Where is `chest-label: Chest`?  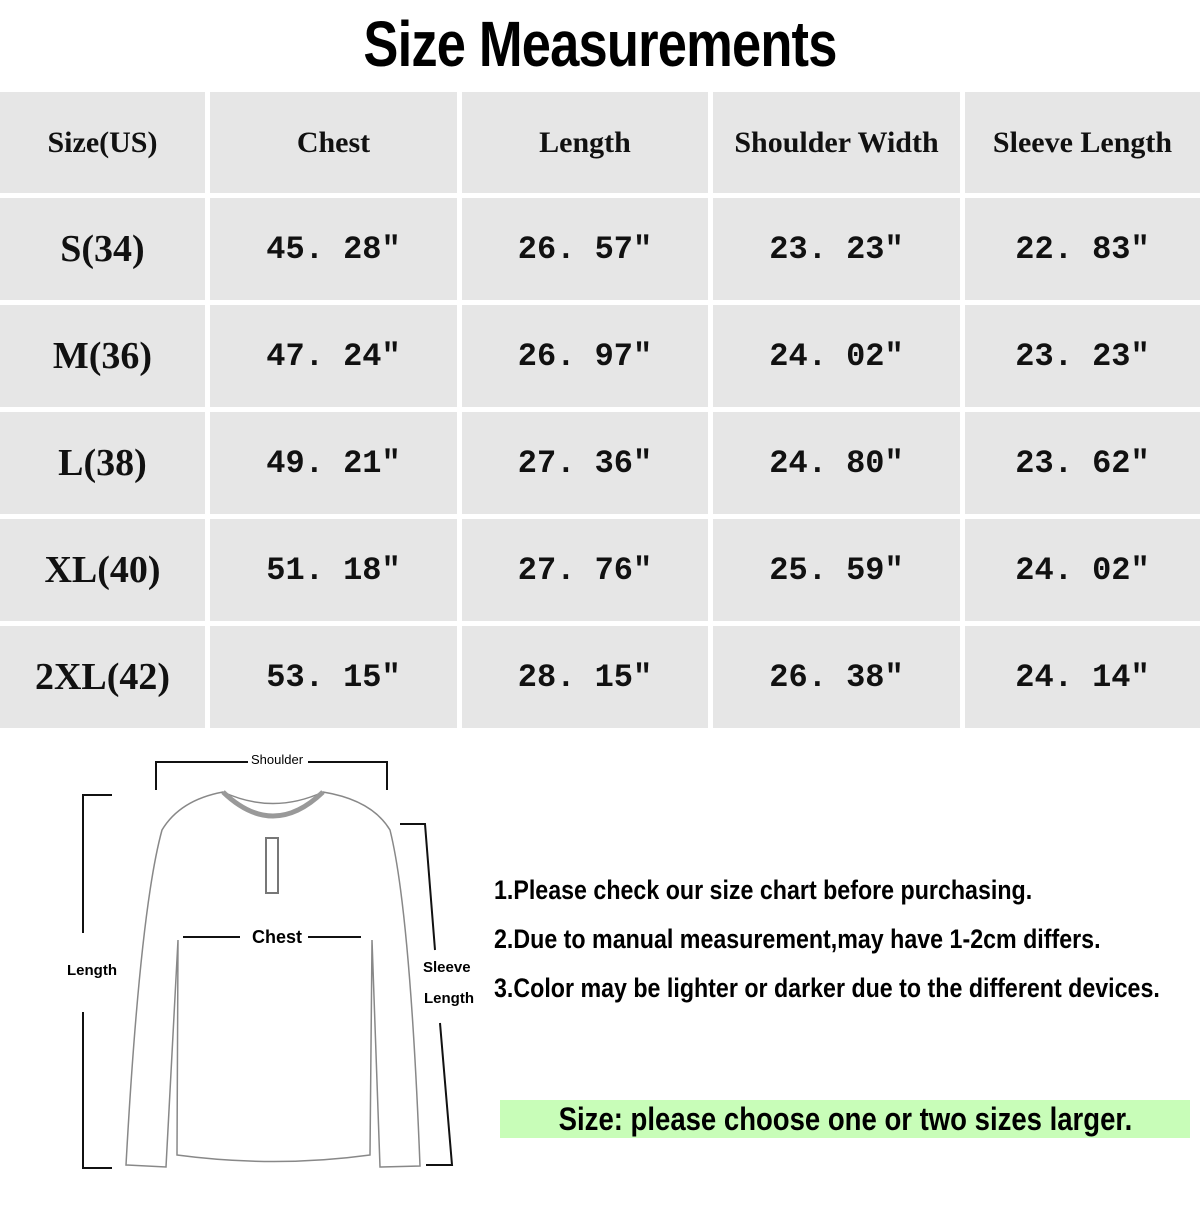
chest-label: Chest is located at coordinates (277, 937).